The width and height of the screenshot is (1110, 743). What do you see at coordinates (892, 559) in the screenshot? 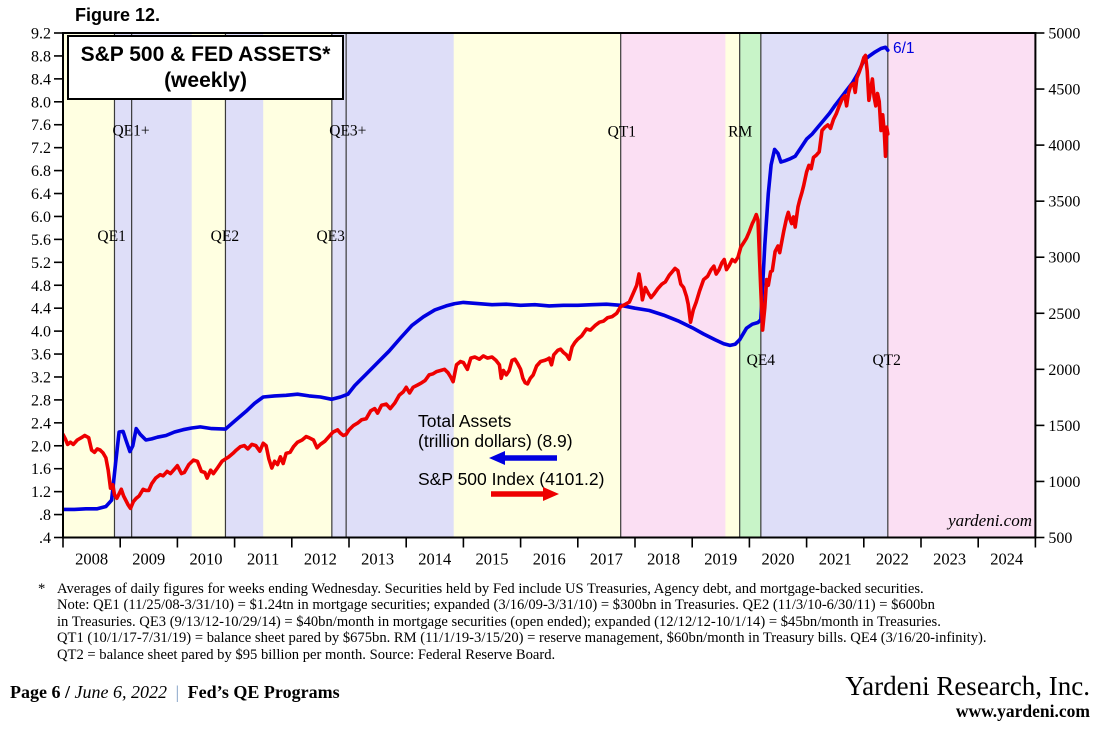
I see `svg-text: 2022` at bounding box center [892, 559].